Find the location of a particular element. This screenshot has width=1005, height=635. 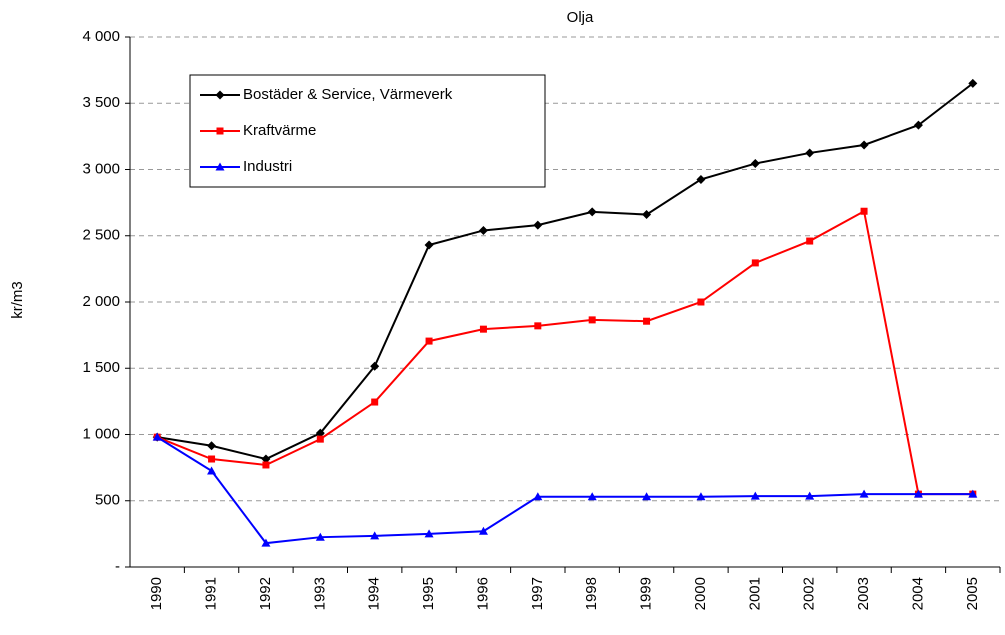

y-tick-label: 3 500 is located at coordinates (101, 102).